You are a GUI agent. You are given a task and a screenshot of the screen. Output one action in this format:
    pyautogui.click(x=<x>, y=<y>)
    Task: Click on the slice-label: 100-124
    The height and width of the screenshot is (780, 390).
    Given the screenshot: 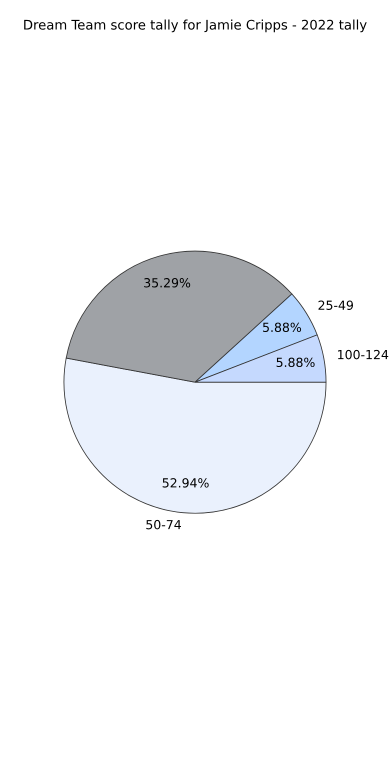 What is the action you would take?
    pyautogui.click(x=363, y=355)
    